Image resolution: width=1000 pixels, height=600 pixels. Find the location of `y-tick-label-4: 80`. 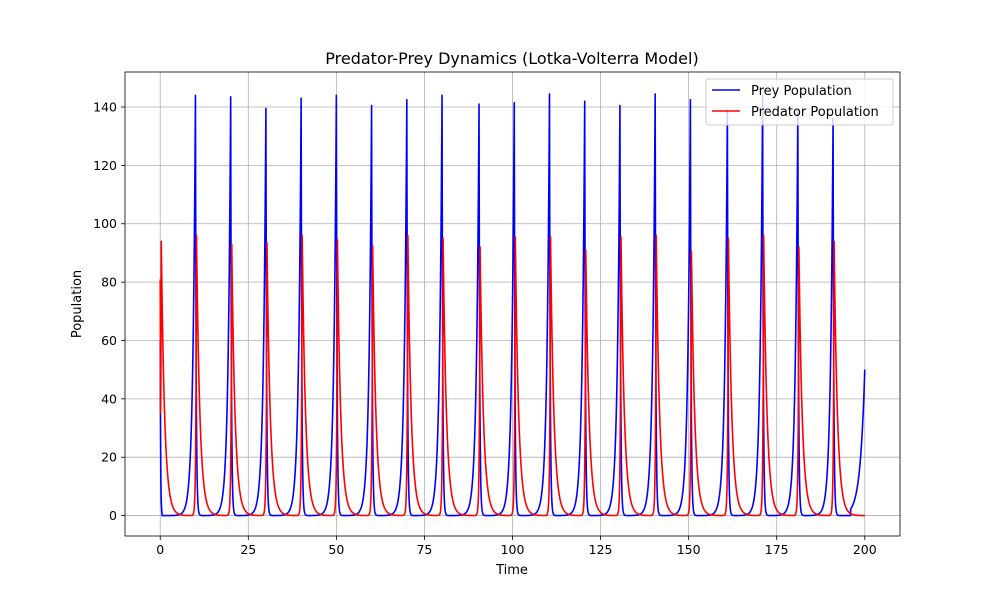

y-tick-label-4: 80 is located at coordinates (109, 282).